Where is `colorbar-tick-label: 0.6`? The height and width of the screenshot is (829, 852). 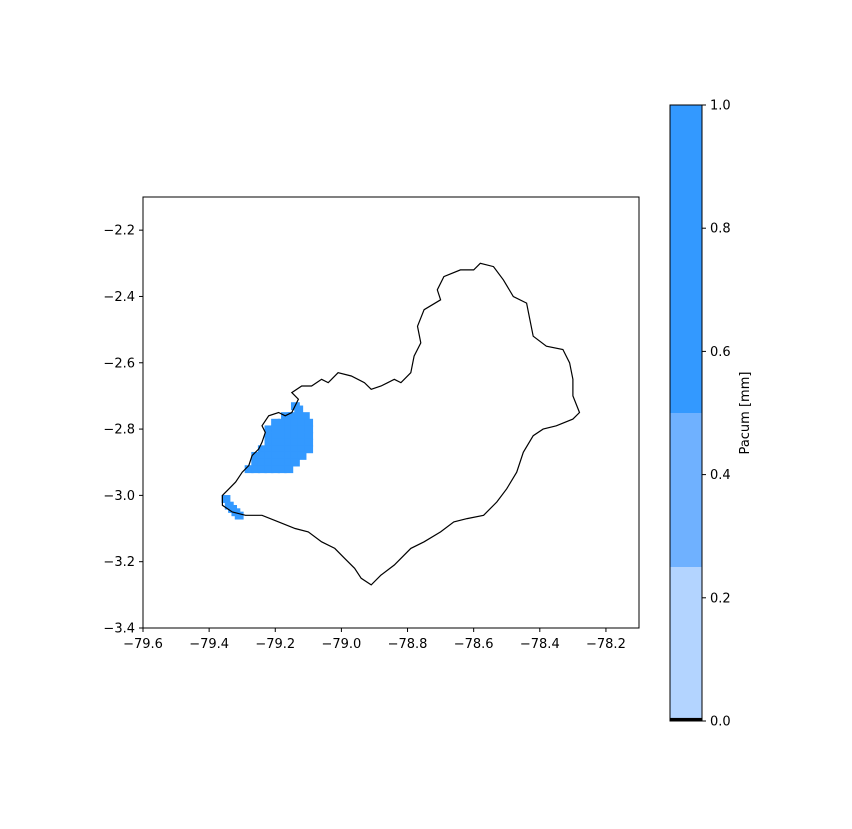 colorbar-tick-label: 0.6 is located at coordinates (720, 352).